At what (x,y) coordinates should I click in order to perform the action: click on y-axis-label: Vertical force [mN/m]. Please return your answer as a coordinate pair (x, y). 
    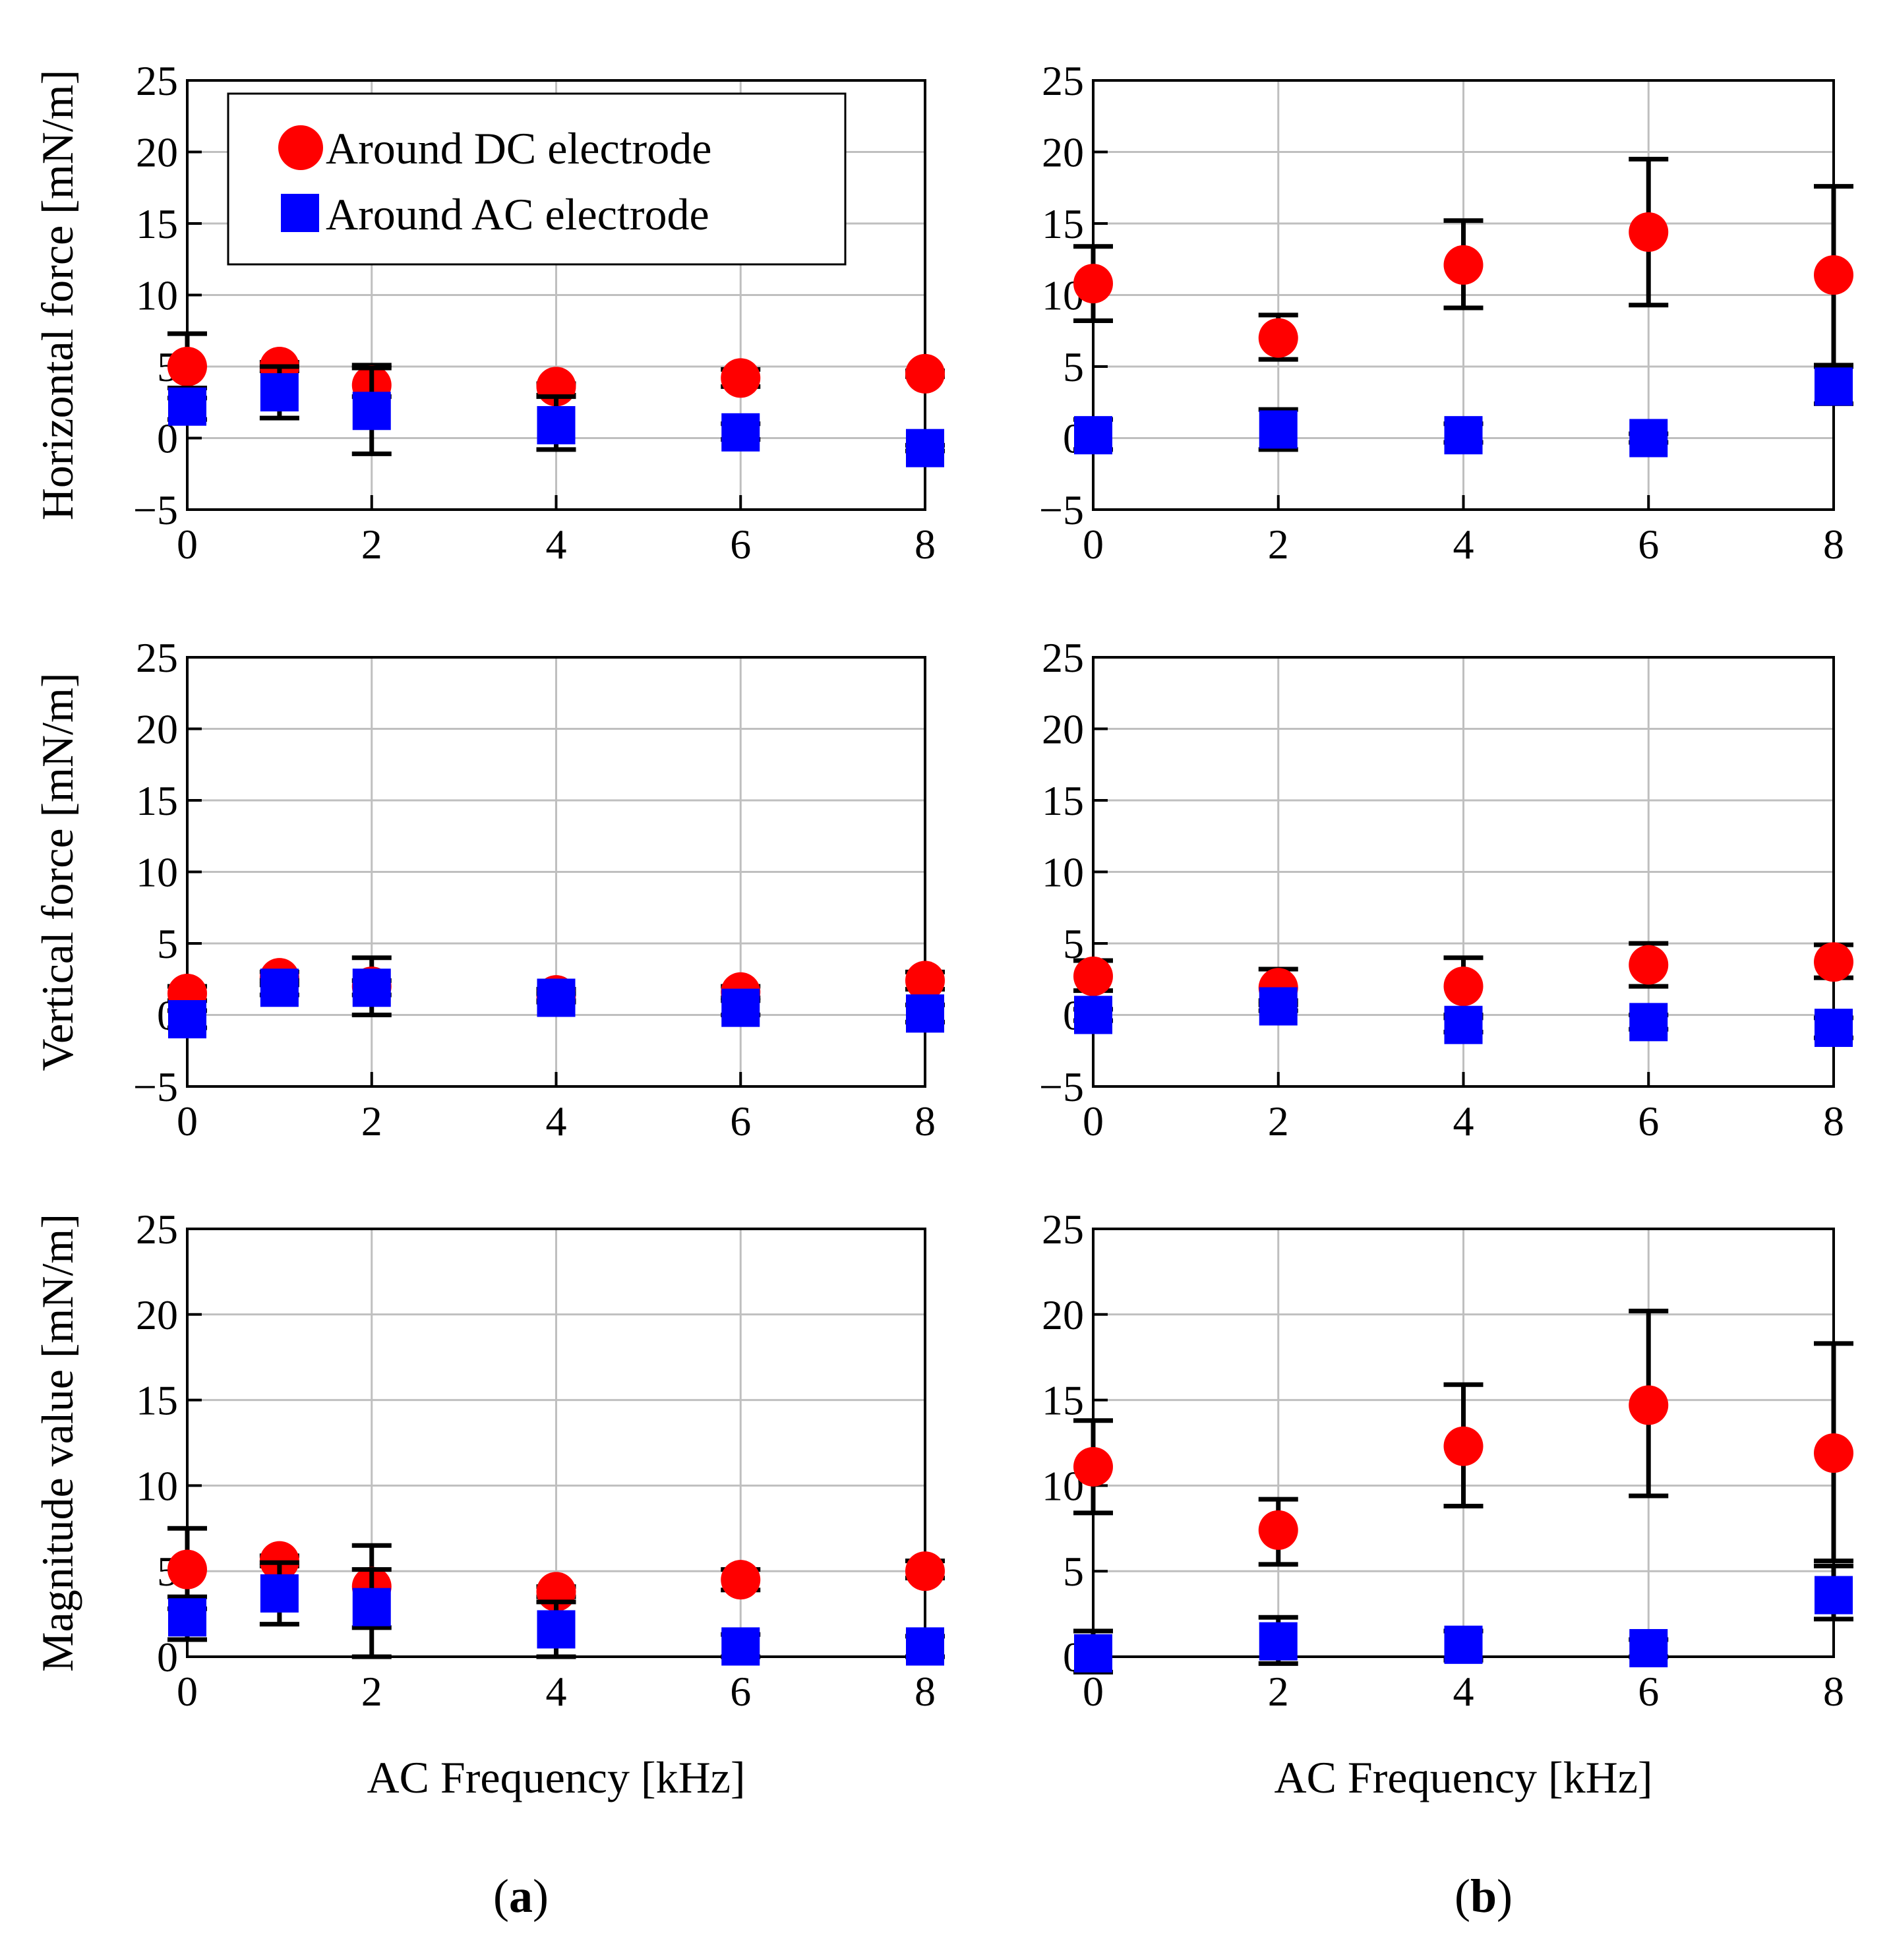
    Looking at the image, I should click on (57, 871).